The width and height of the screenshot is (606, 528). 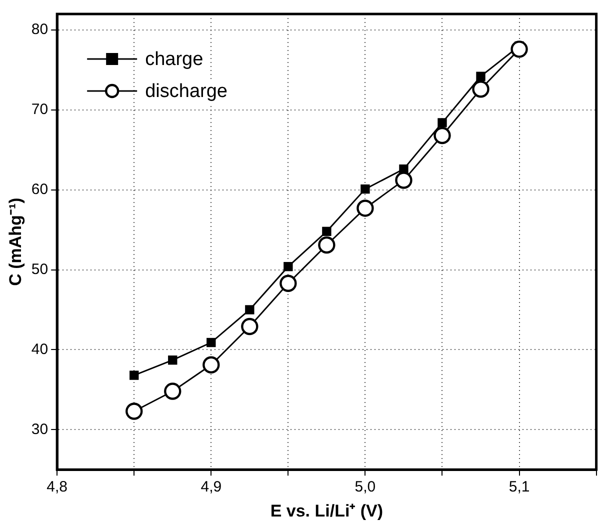 What do you see at coordinates (39, 29) in the screenshot?
I see `y-tick-label: 80` at bounding box center [39, 29].